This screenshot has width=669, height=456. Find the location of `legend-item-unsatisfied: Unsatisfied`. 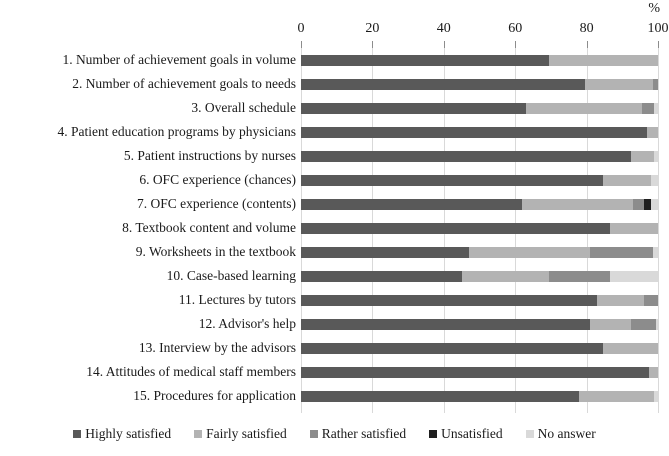

legend-item-unsatisfied: Unsatisfied is located at coordinates (466, 434).